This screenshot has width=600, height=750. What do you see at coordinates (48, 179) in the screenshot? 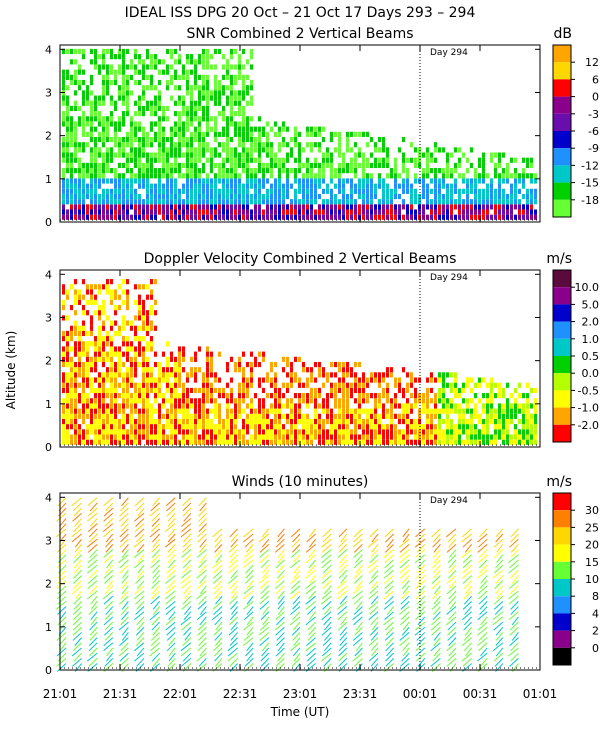
I see `y-tick-label: 1` at bounding box center [48, 179].